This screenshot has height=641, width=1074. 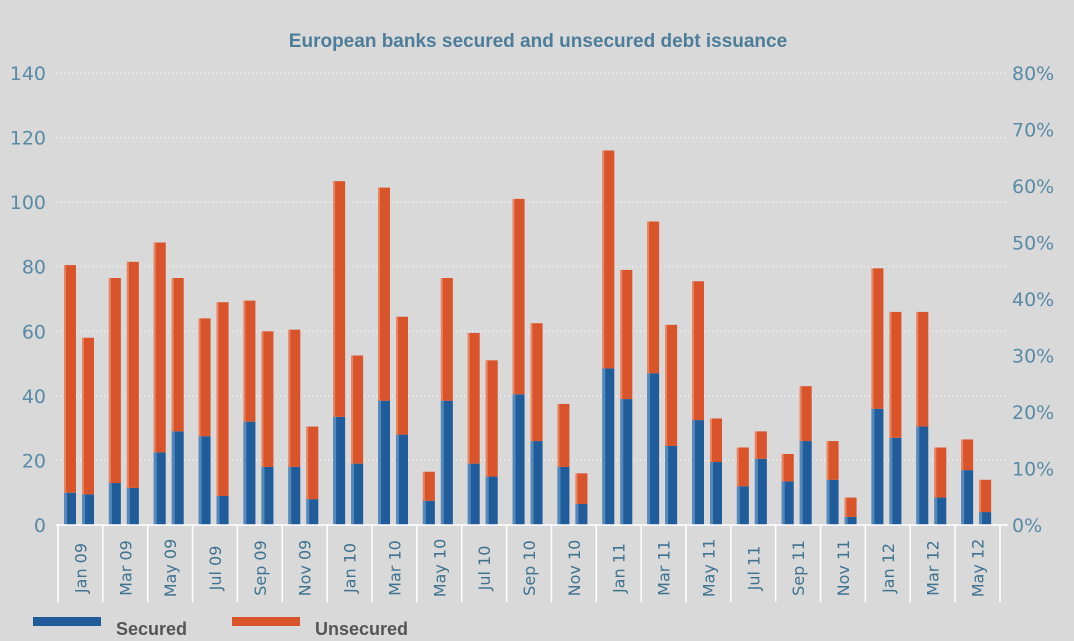 I want to click on y2-tick-label: 70%, so click(x=1033, y=131).